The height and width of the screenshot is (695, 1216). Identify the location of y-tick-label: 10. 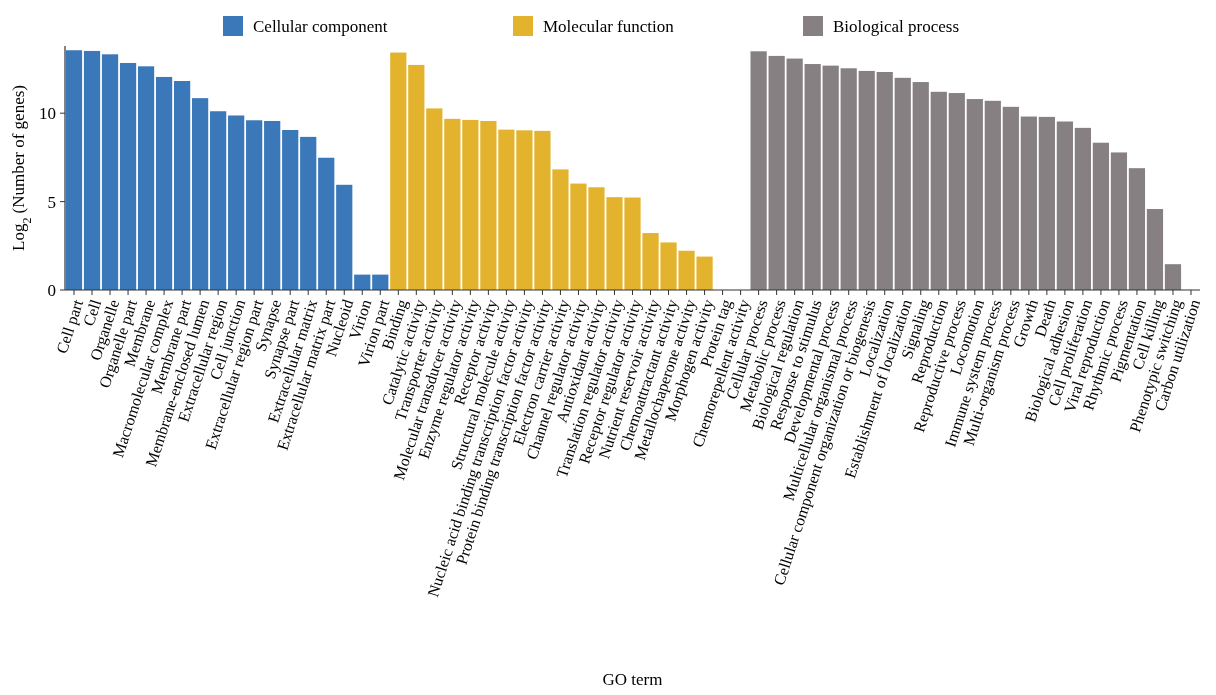
(47, 114).